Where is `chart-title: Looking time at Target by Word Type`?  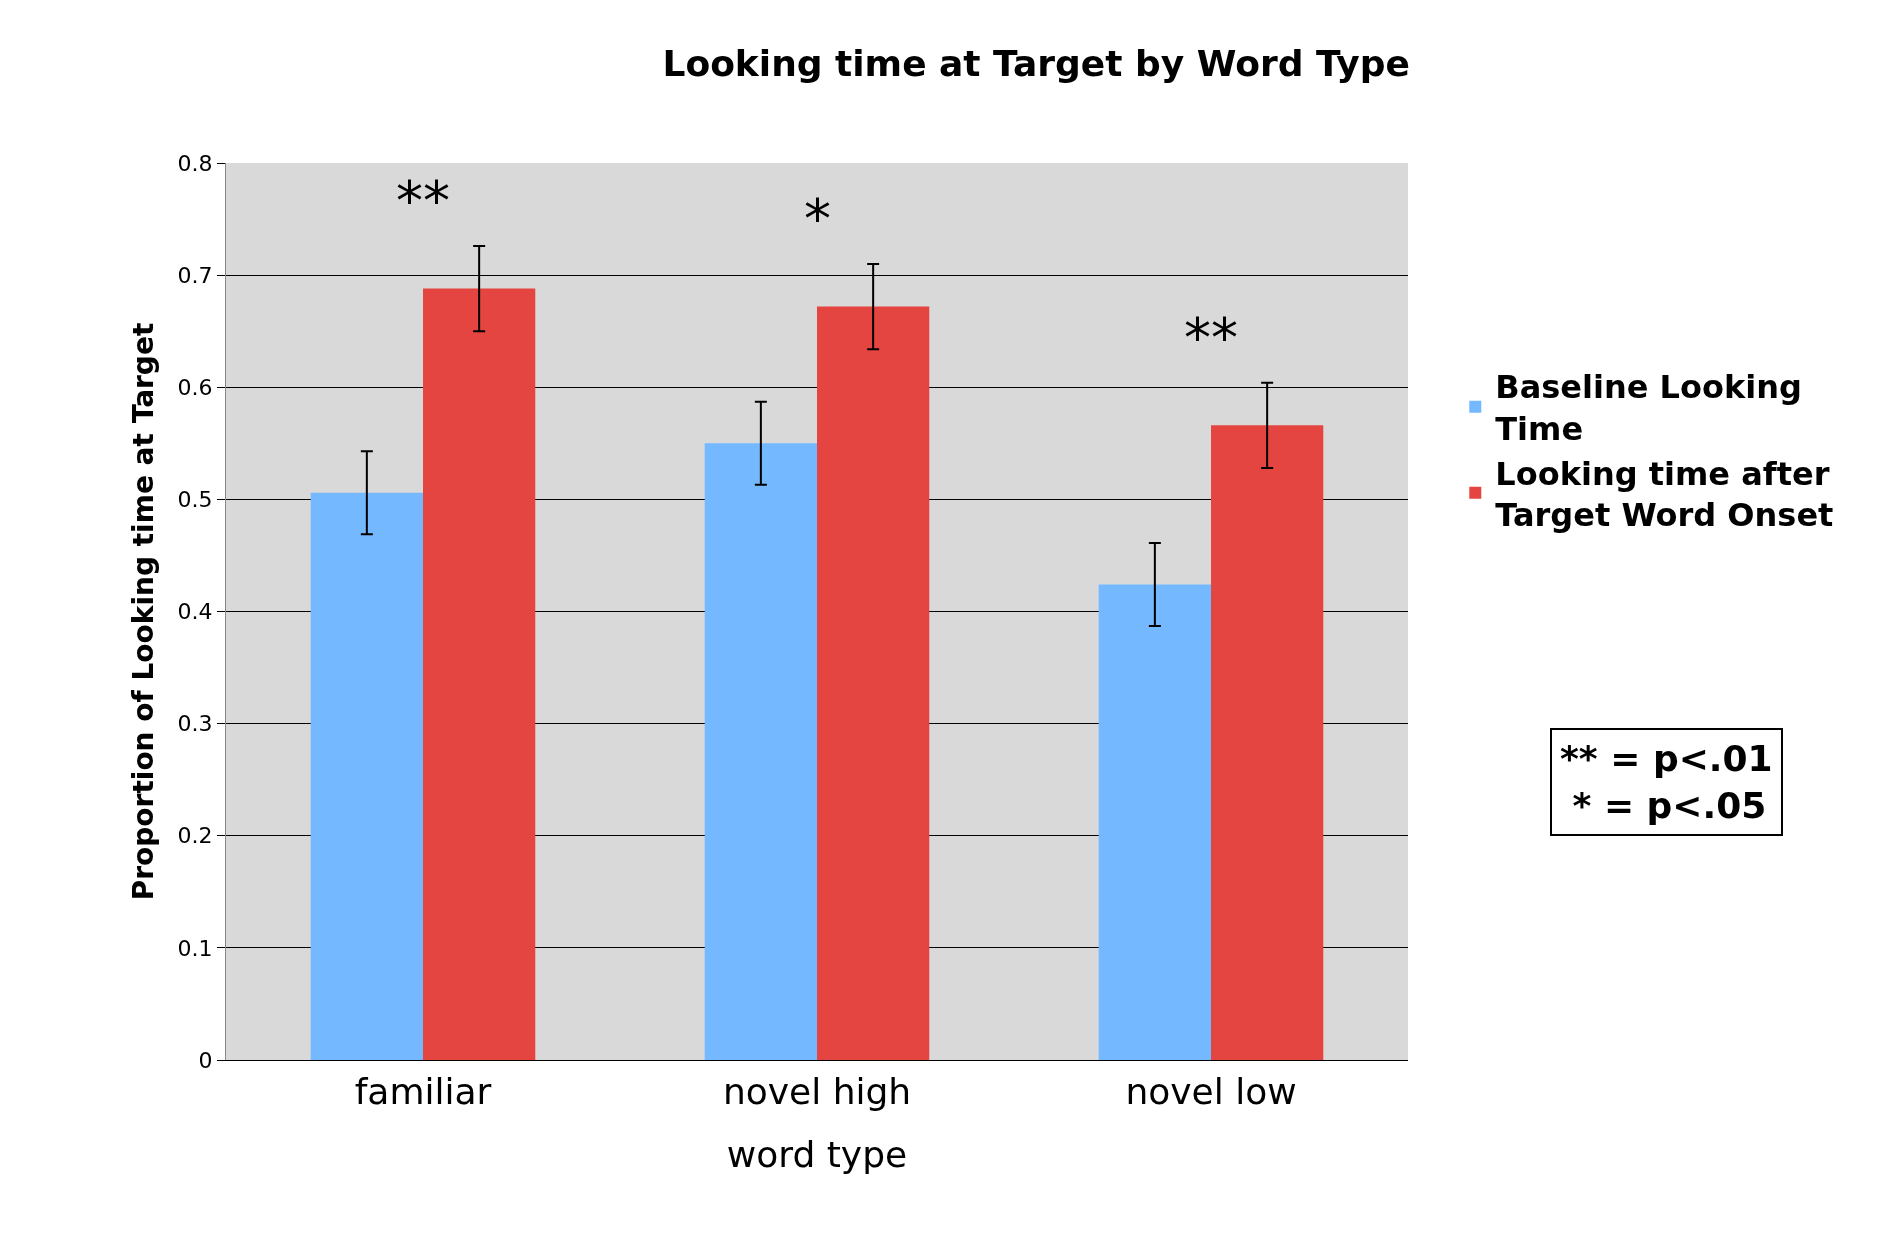 chart-title: Looking time at Target by Word Type is located at coordinates (1036, 63).